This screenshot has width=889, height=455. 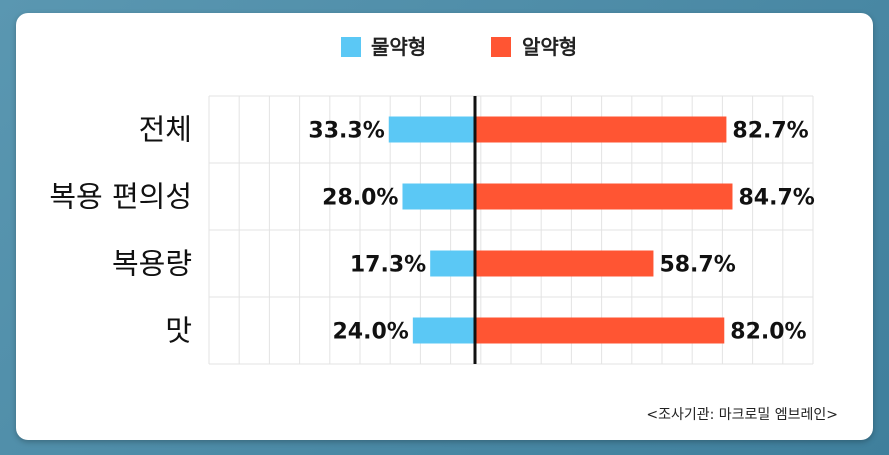 What do you see at coordinates (776, 198) in the screenshot?
I see `value-label-series-2: 84.7%` at bounding box center [776, 198].